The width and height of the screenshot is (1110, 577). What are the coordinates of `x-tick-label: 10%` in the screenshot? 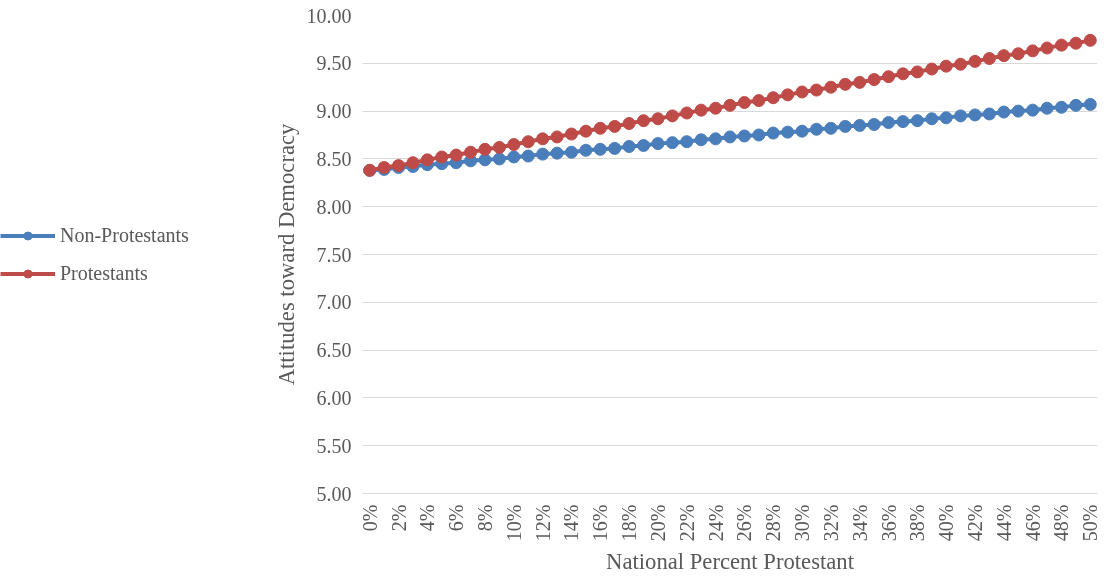 It's located at (513, 523).